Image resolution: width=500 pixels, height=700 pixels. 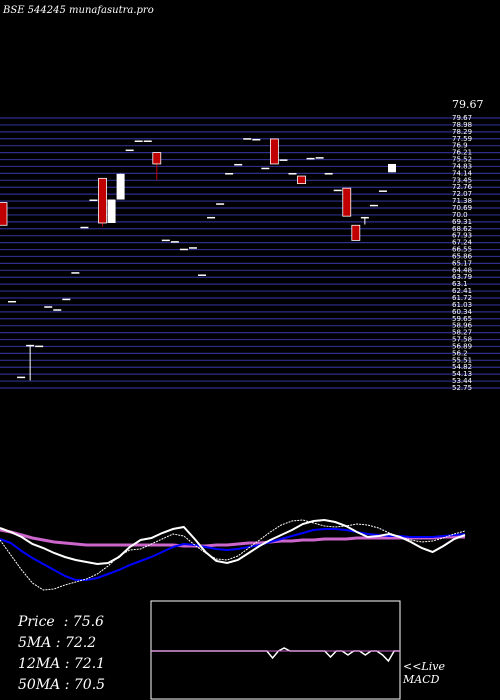 What do you see at coordinates (462, 132) in the screenshot?
I see `price-tick-label: 78.29` at bounding box center [462, 132].